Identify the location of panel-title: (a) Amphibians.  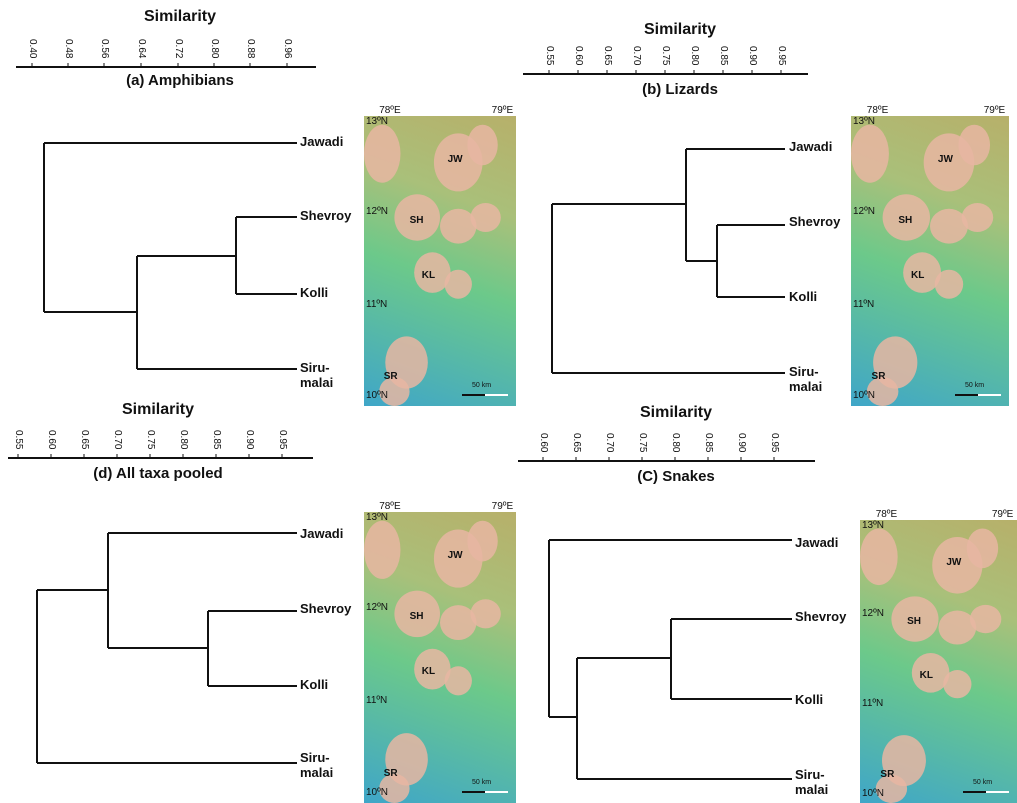
(180, 80).